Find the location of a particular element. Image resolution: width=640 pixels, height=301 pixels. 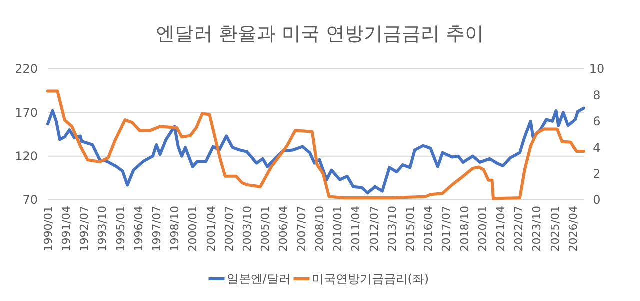

y2-tick-label: 10 is located at coordinates (597, 69).